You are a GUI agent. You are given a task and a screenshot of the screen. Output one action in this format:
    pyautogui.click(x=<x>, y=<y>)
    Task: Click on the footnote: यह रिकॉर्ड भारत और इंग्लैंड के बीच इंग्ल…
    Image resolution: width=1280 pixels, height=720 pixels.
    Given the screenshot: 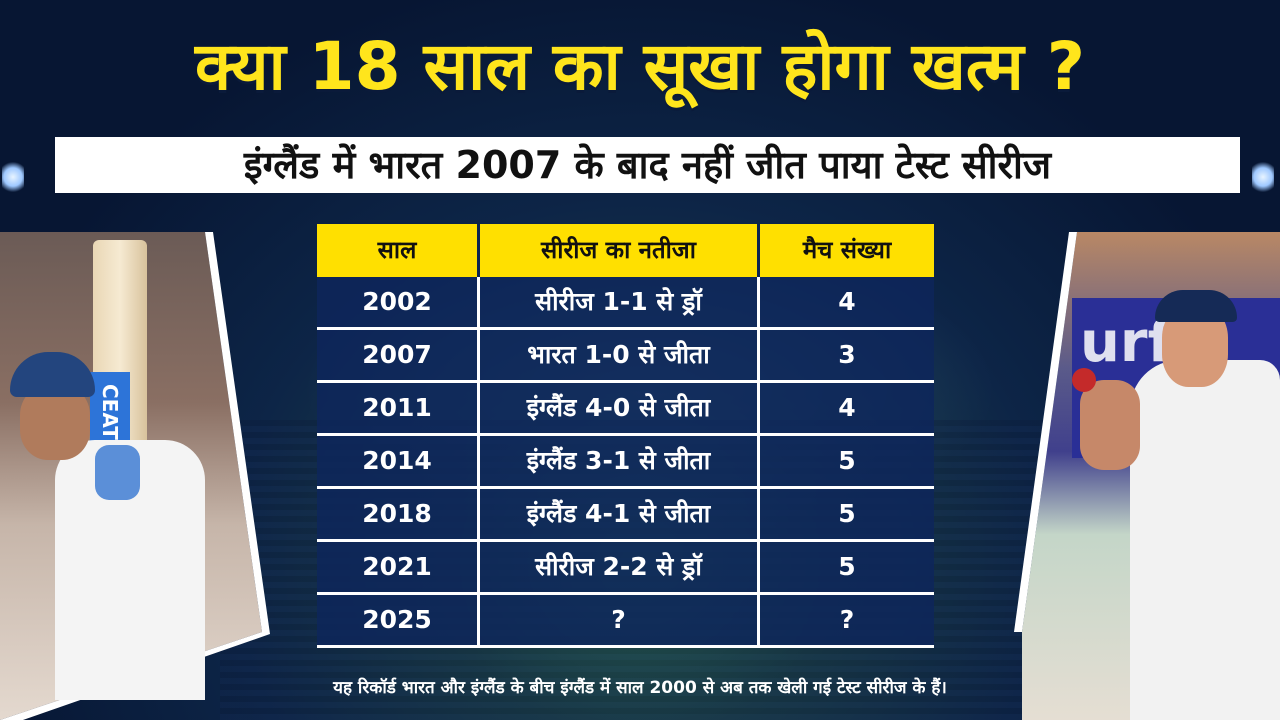 What is the action you would take?
    pyautogui.click(x=640, y=688)
    